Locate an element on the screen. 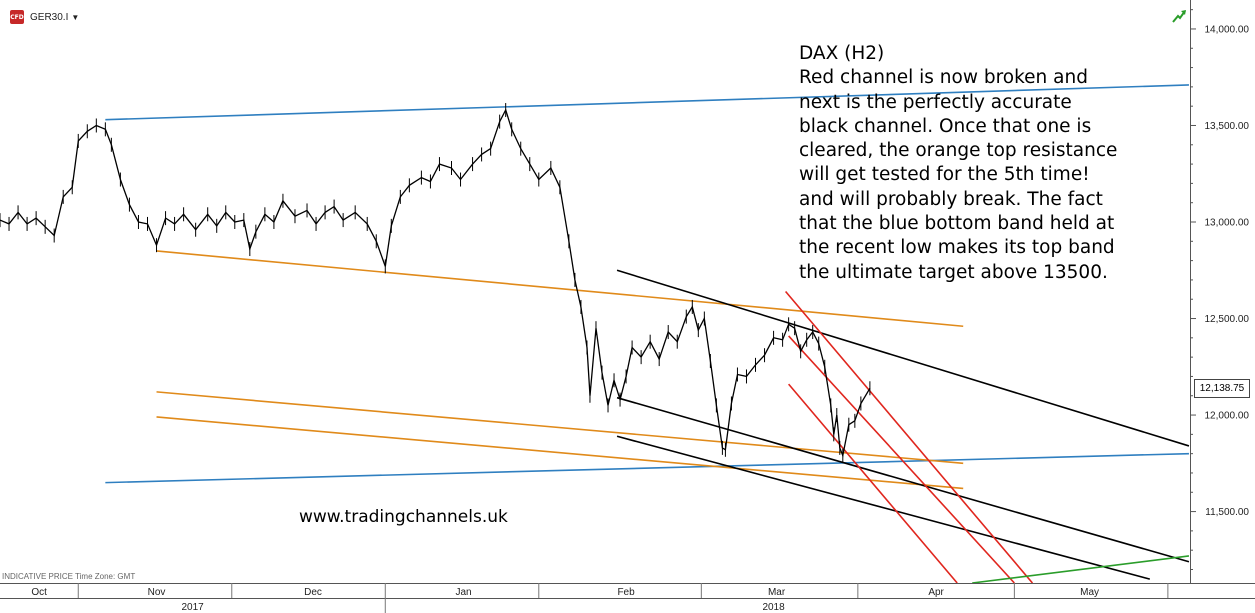 The image size is (1255, 613). x-tick-label: Oct is located at coordinates (39, 592).